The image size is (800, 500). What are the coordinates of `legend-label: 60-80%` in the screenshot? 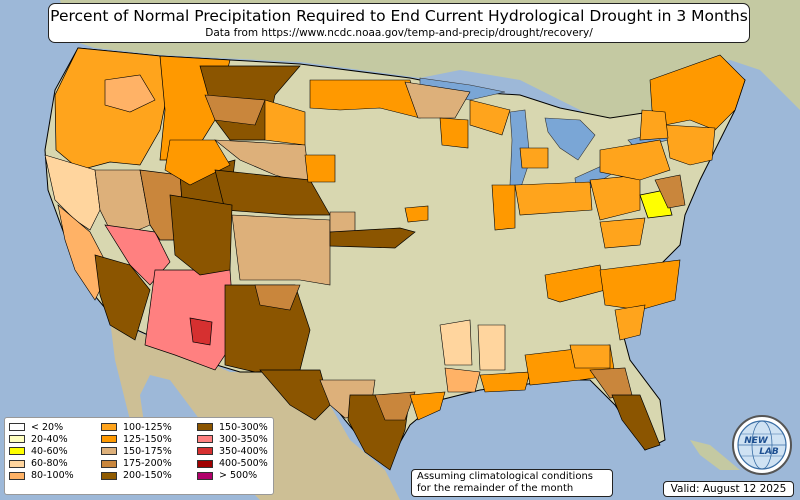 It's located at (49, 464).